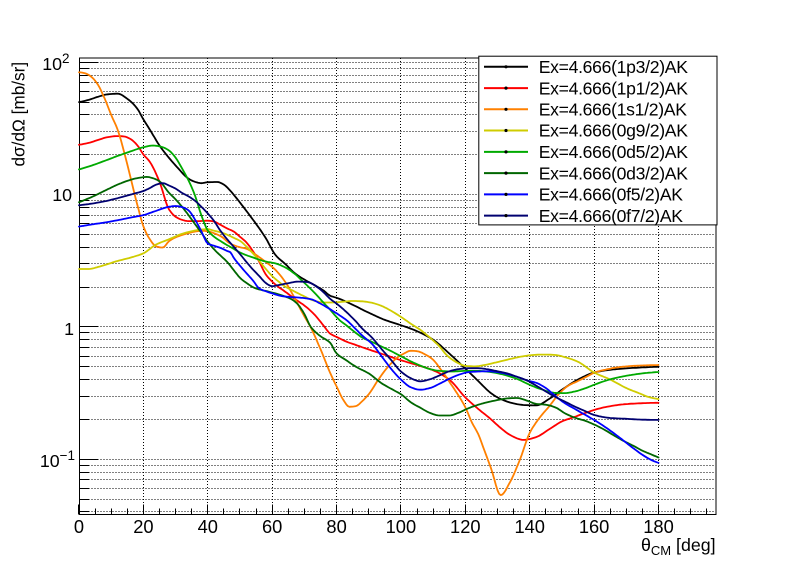  I want to click on svg-text: 40, so click(208, 526).